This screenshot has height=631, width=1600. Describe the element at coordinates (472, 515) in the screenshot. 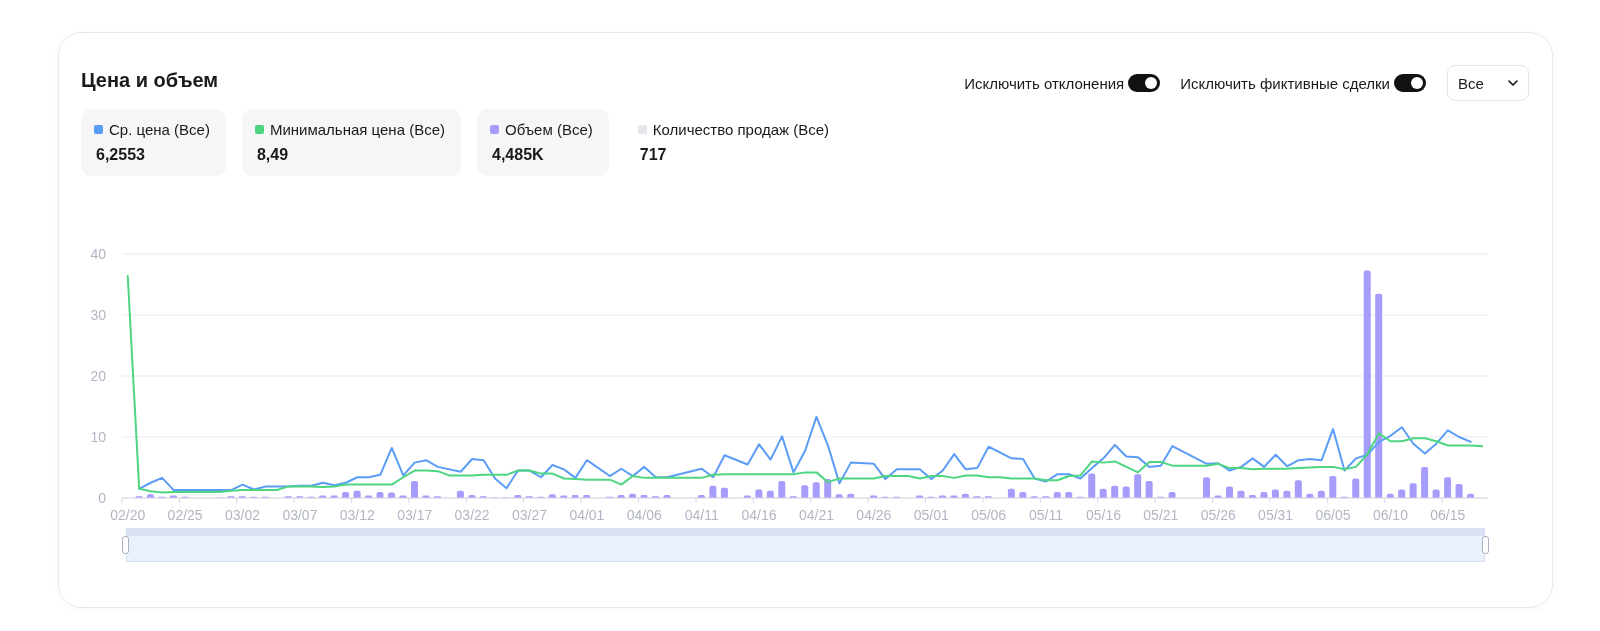

I see `x-tick-label: 03/22` at that location.